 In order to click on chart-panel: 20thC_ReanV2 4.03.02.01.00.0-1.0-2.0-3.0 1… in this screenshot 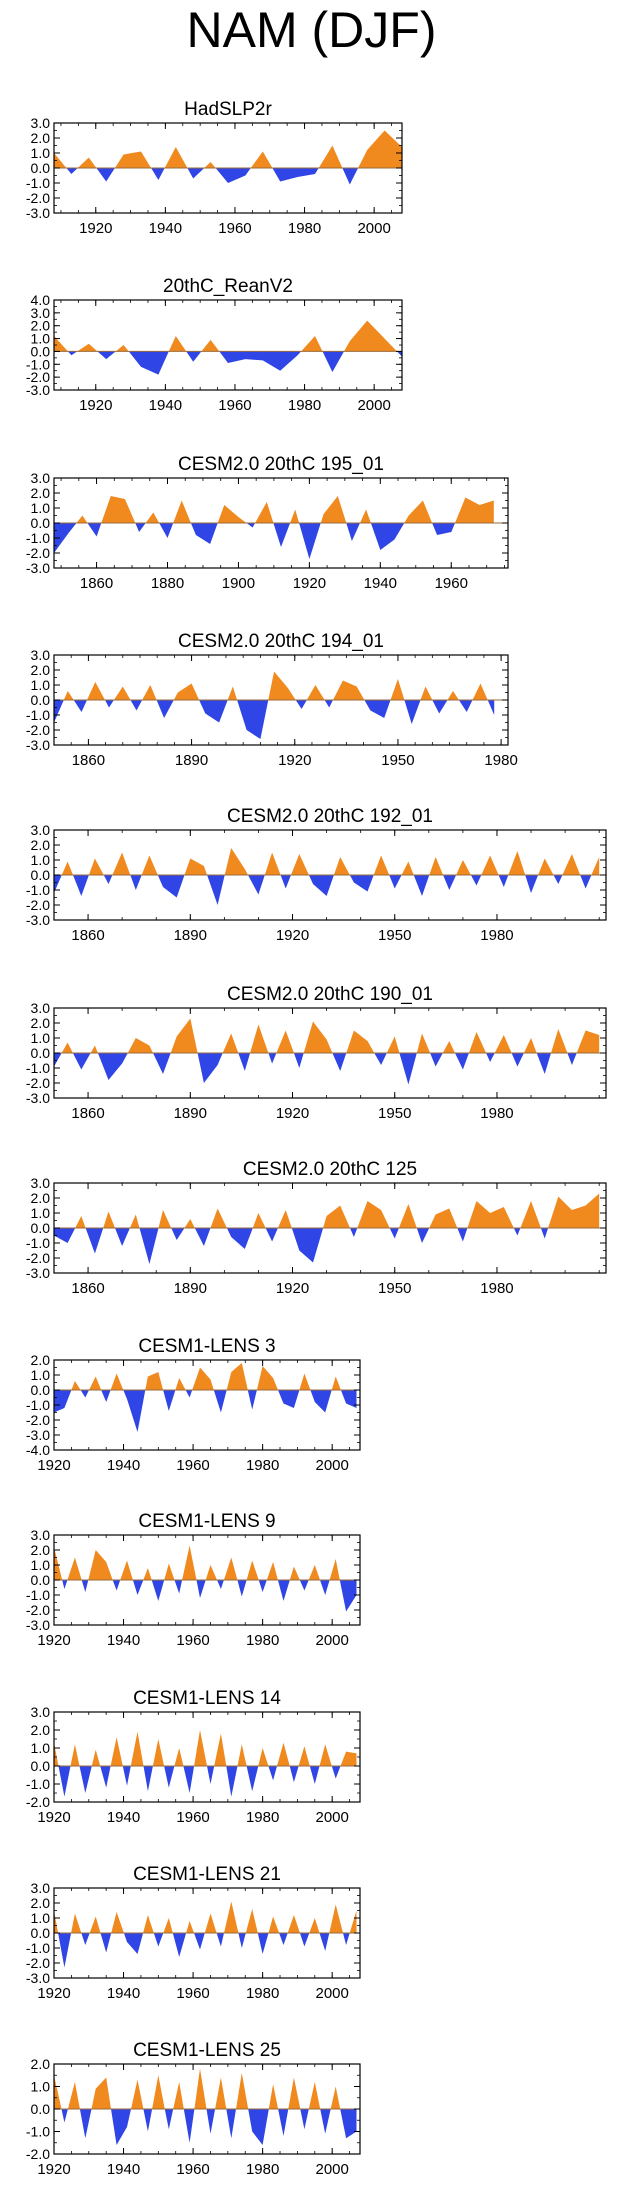, I will do `click(214, 345)`.